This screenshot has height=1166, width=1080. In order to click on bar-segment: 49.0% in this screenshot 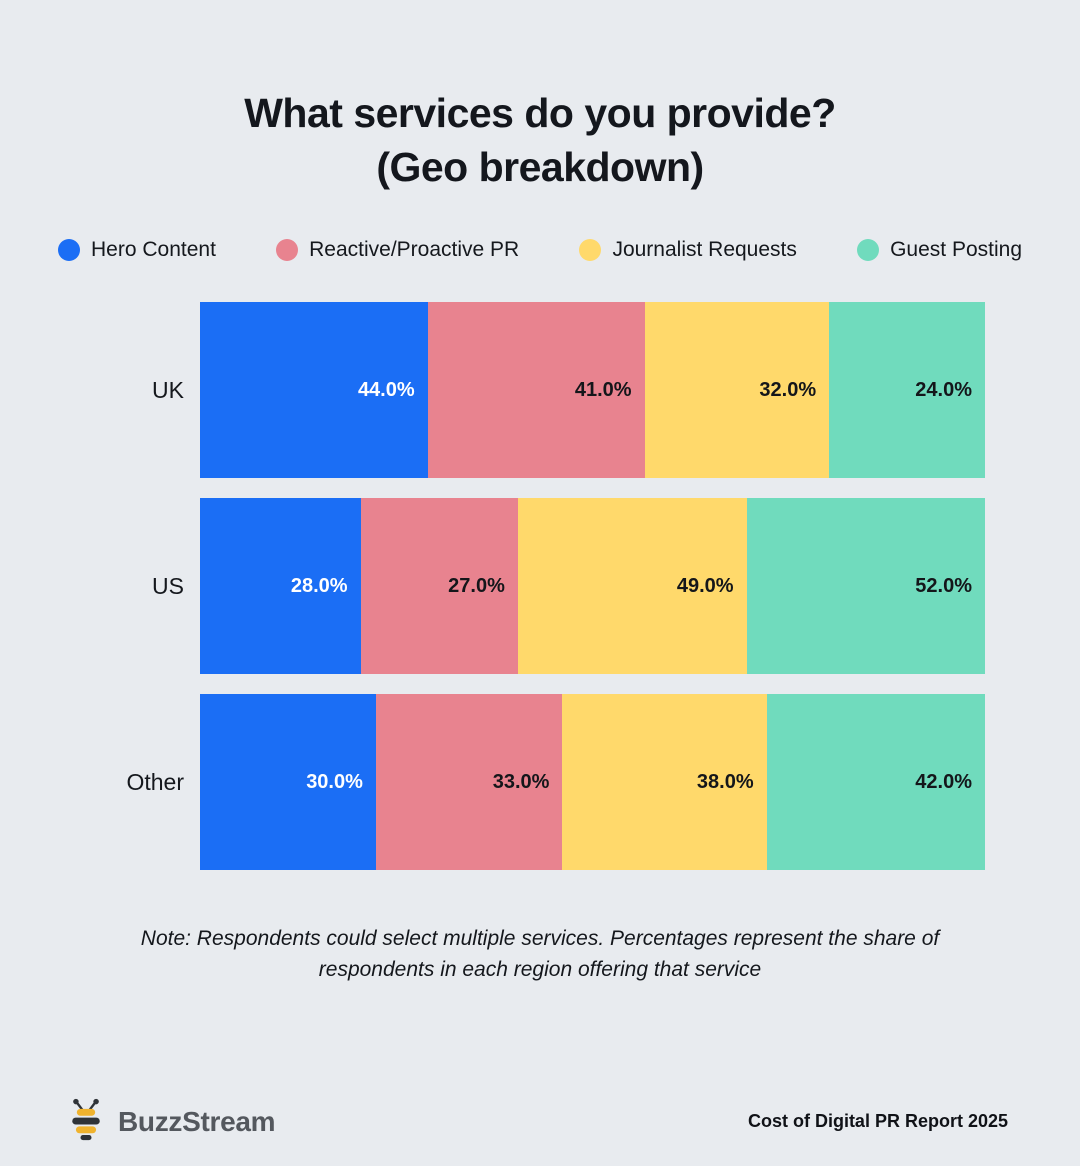, I will do `click(632, 586)`.